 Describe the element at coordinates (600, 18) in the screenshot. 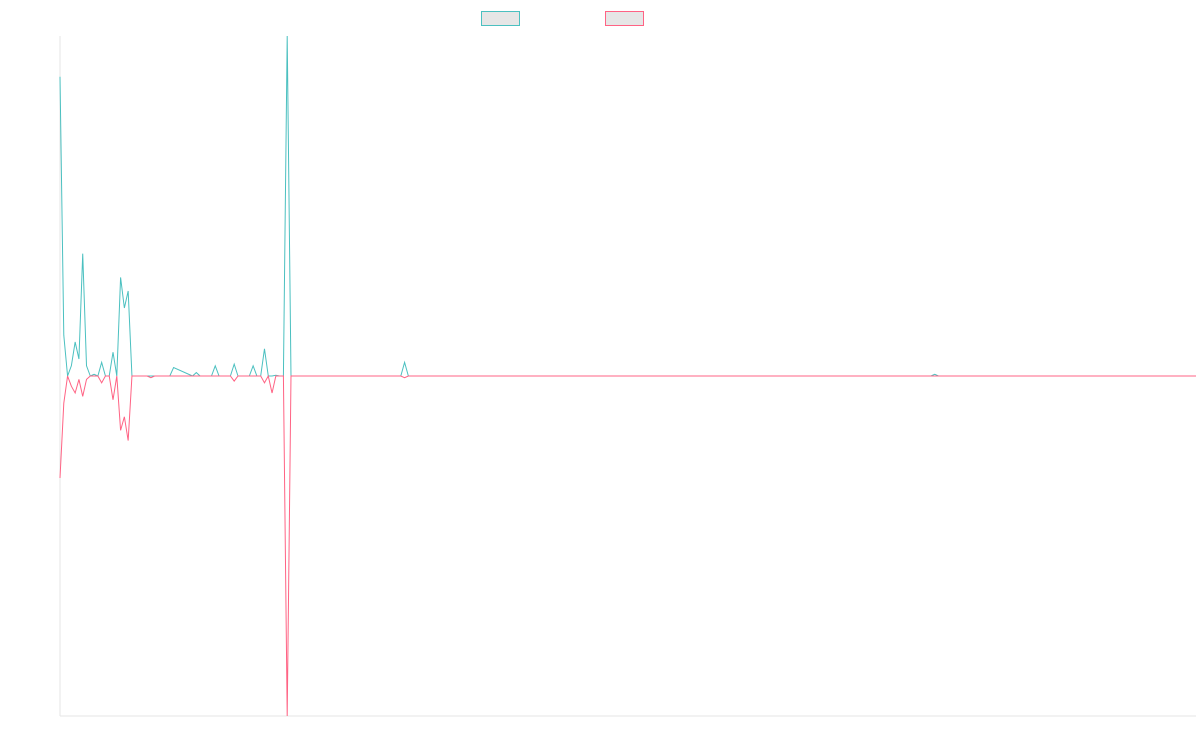

I see `legend` at that location.